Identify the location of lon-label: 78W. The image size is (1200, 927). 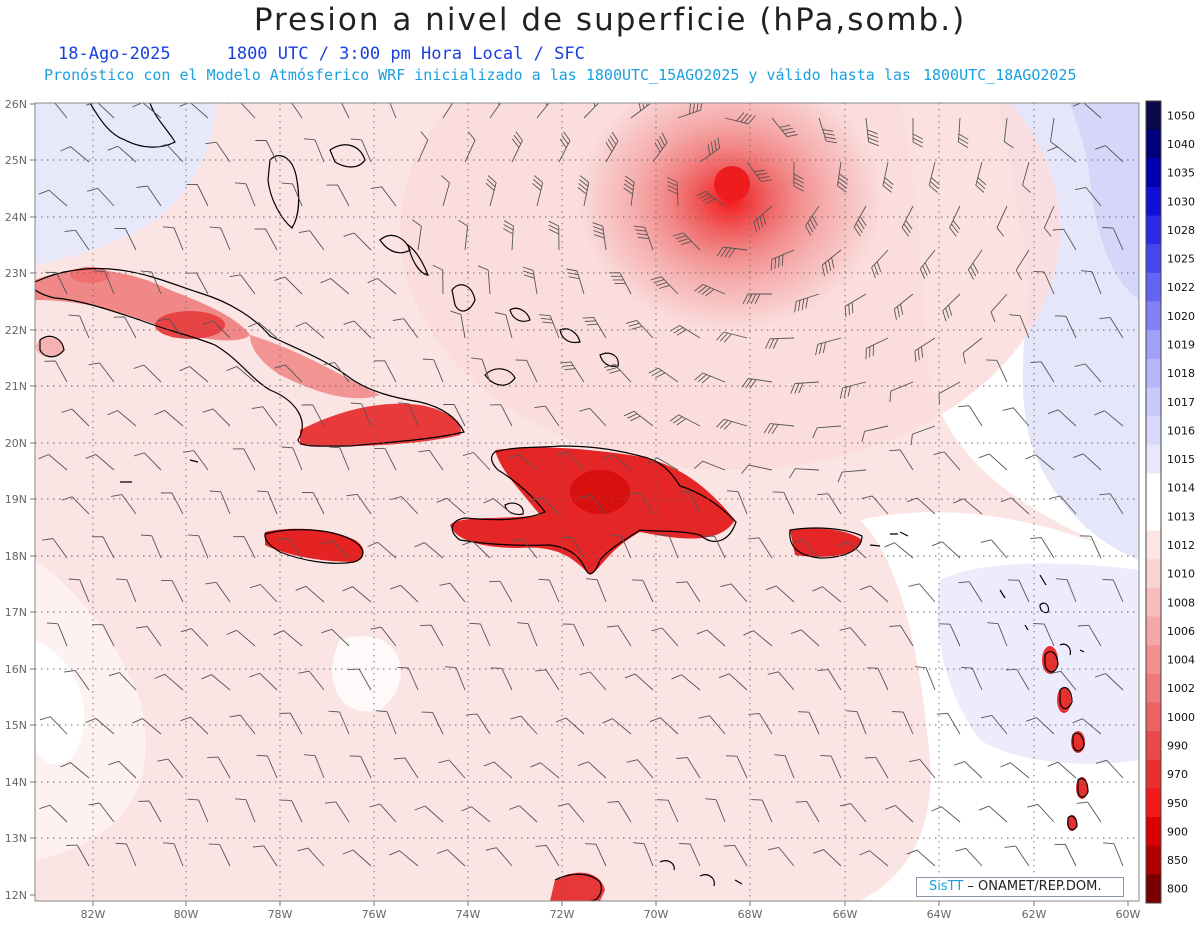
(280, 914).